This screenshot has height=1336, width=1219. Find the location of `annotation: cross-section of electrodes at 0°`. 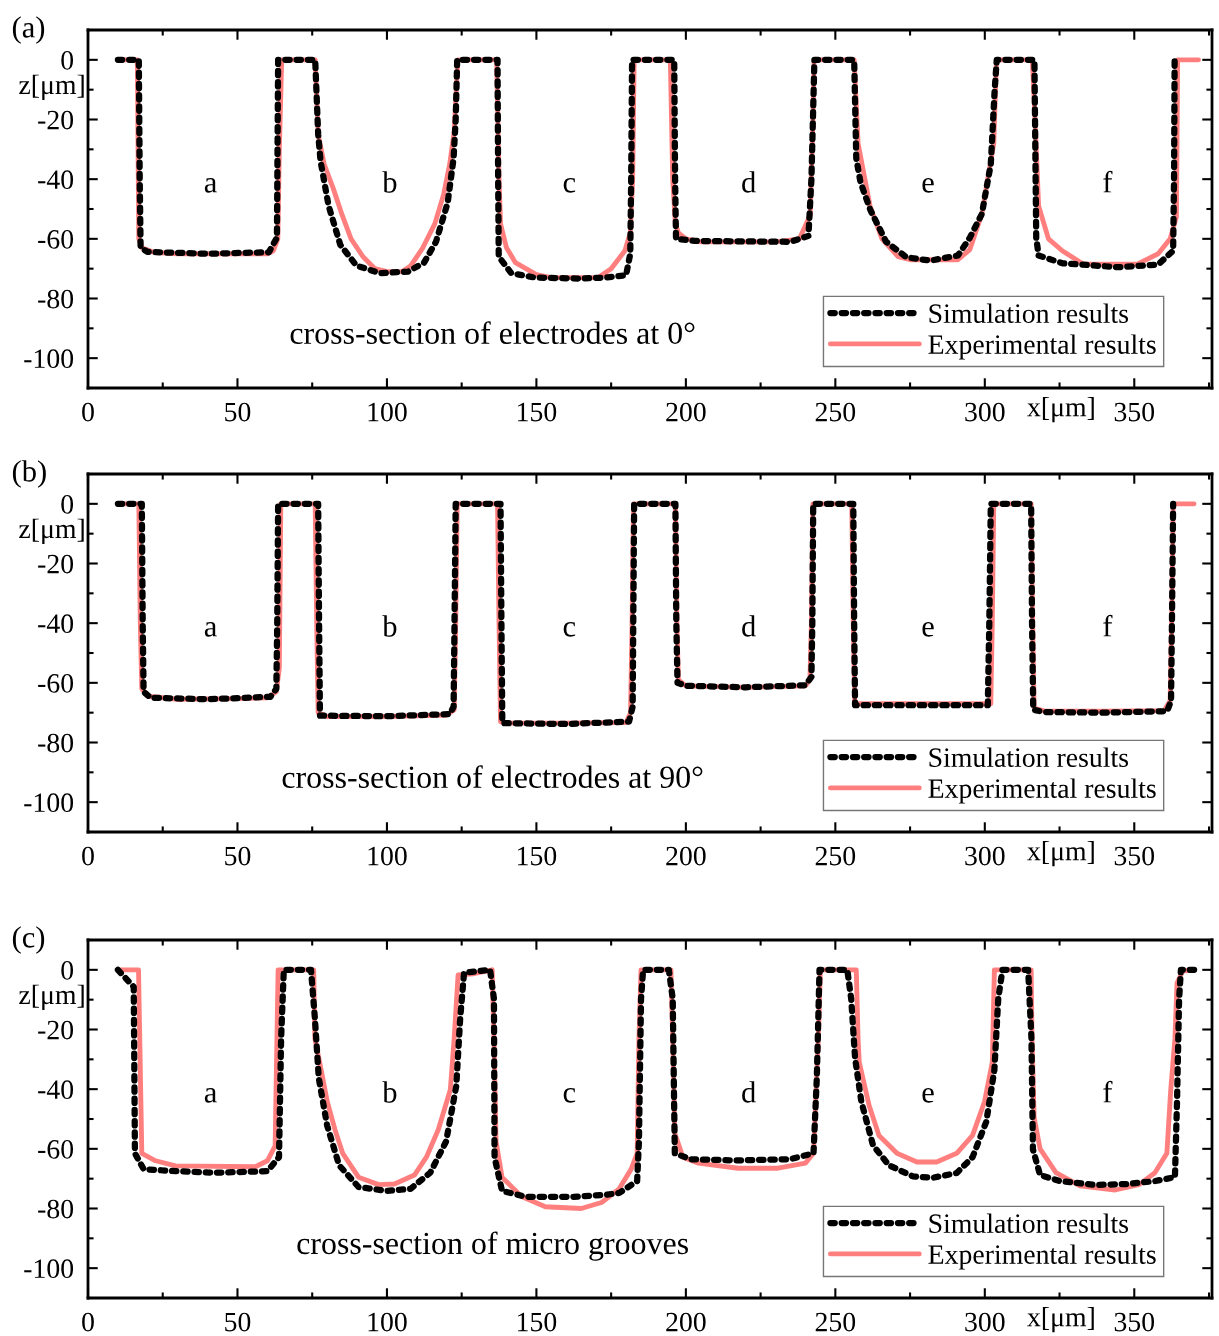

annotation: cross-section of electrodes at 0° is located at coordinates (492, 333).